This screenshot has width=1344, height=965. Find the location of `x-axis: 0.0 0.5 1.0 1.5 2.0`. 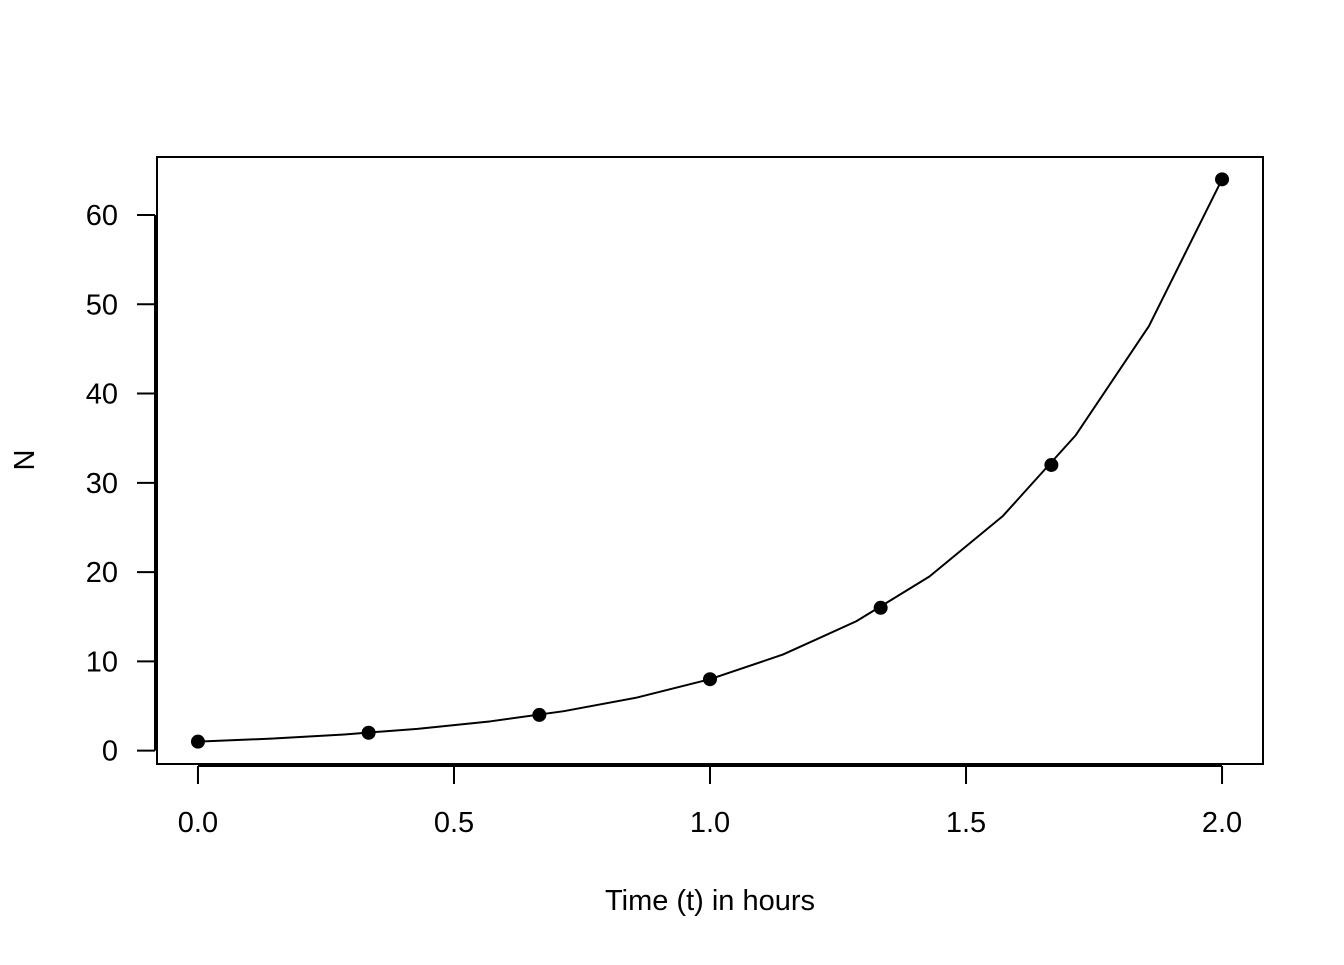

x-axis: 0.0 0.5 1.0 1.5 2.0 is located at coordinates (710, 802).